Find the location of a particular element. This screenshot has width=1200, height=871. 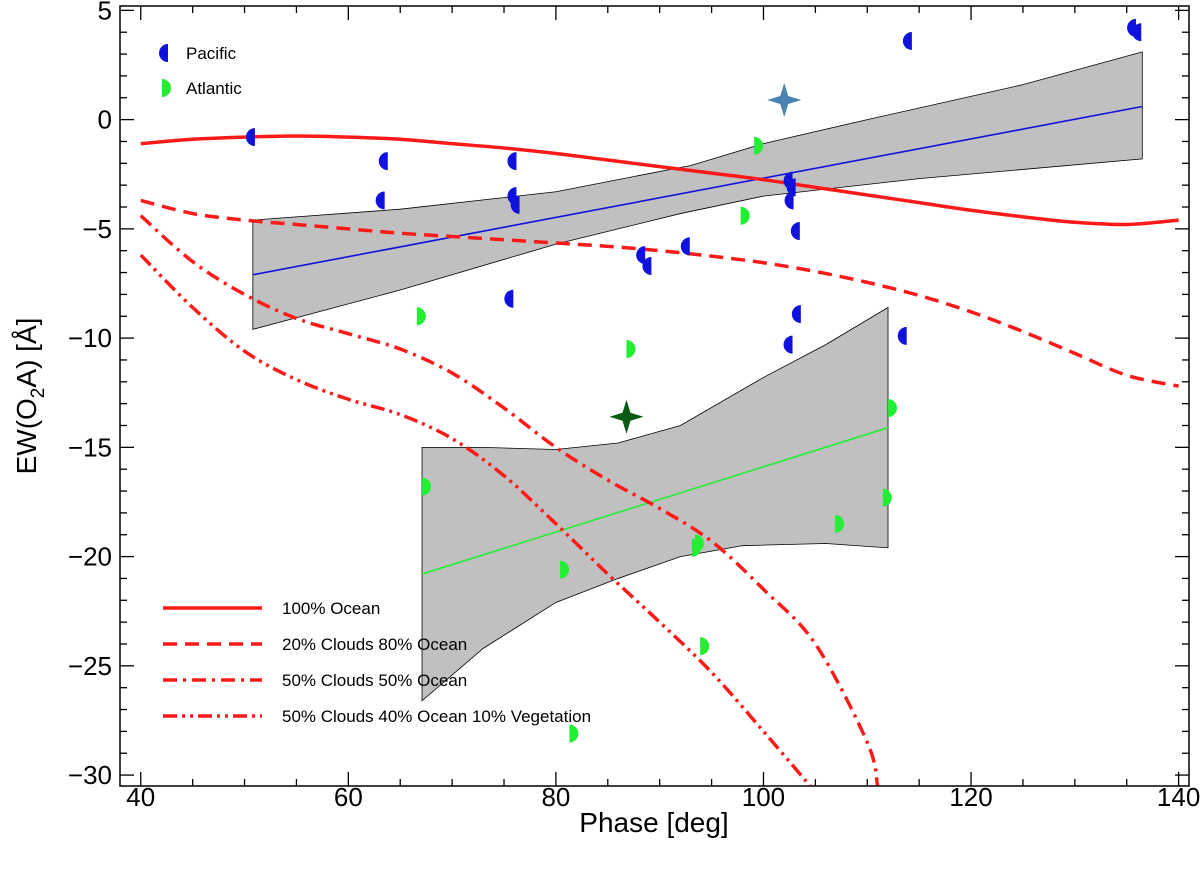

atlantic-fit-line is located at coordinates (655, 500).